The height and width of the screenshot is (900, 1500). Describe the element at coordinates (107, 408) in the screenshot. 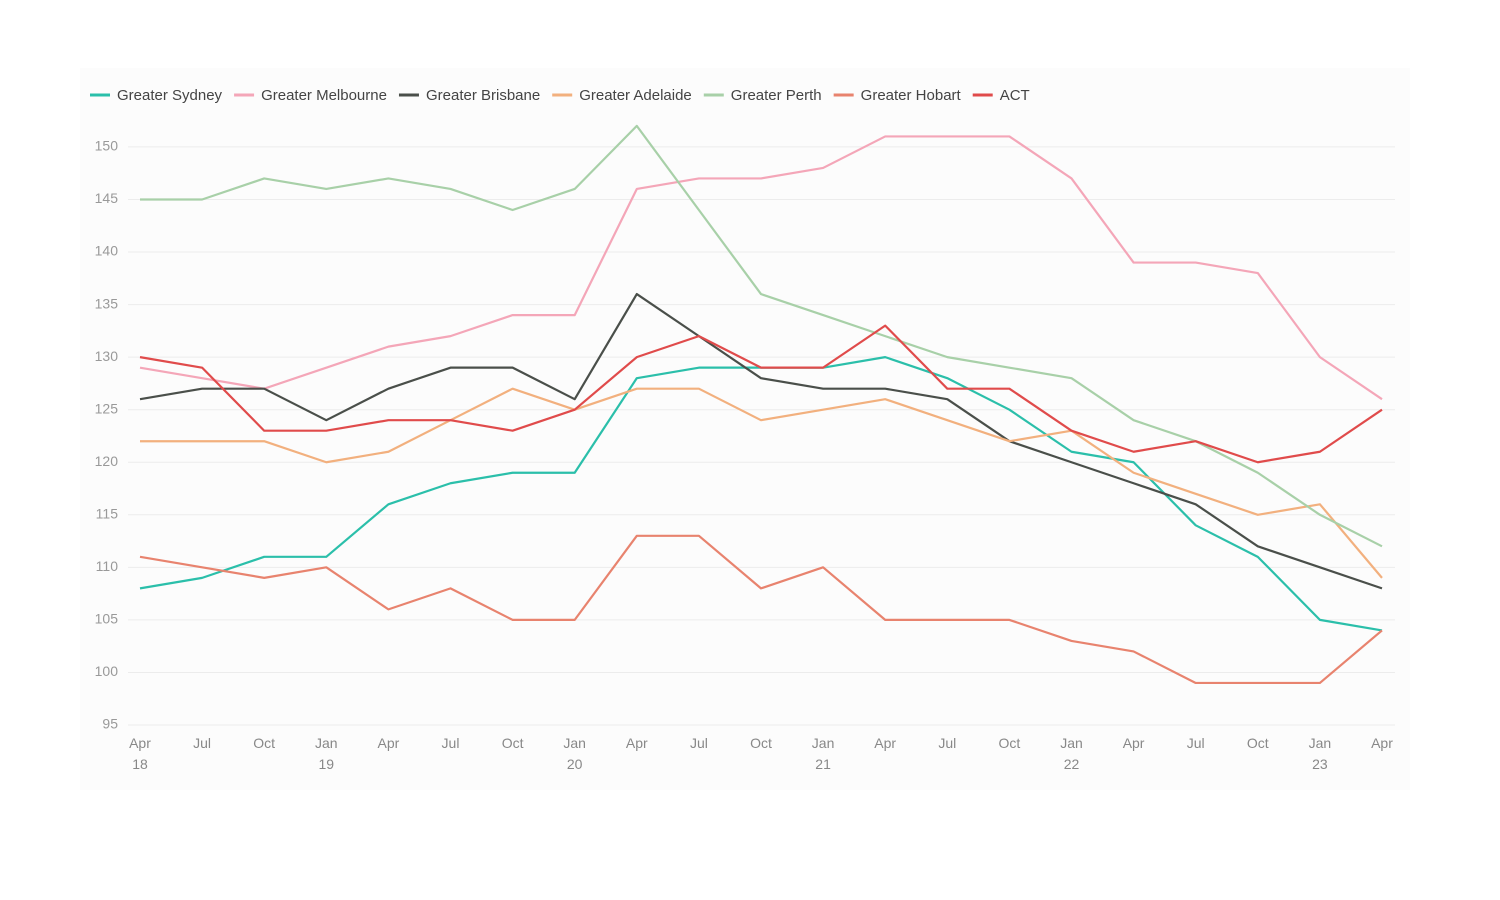

I see `y-tick-label: 125` at that location.